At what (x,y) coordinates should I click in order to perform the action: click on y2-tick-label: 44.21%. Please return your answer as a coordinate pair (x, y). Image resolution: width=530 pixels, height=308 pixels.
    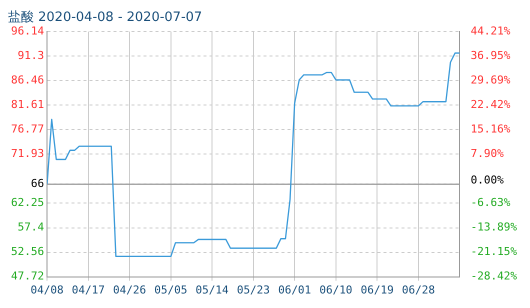
    Looking at the image, I should click on (490, 31).